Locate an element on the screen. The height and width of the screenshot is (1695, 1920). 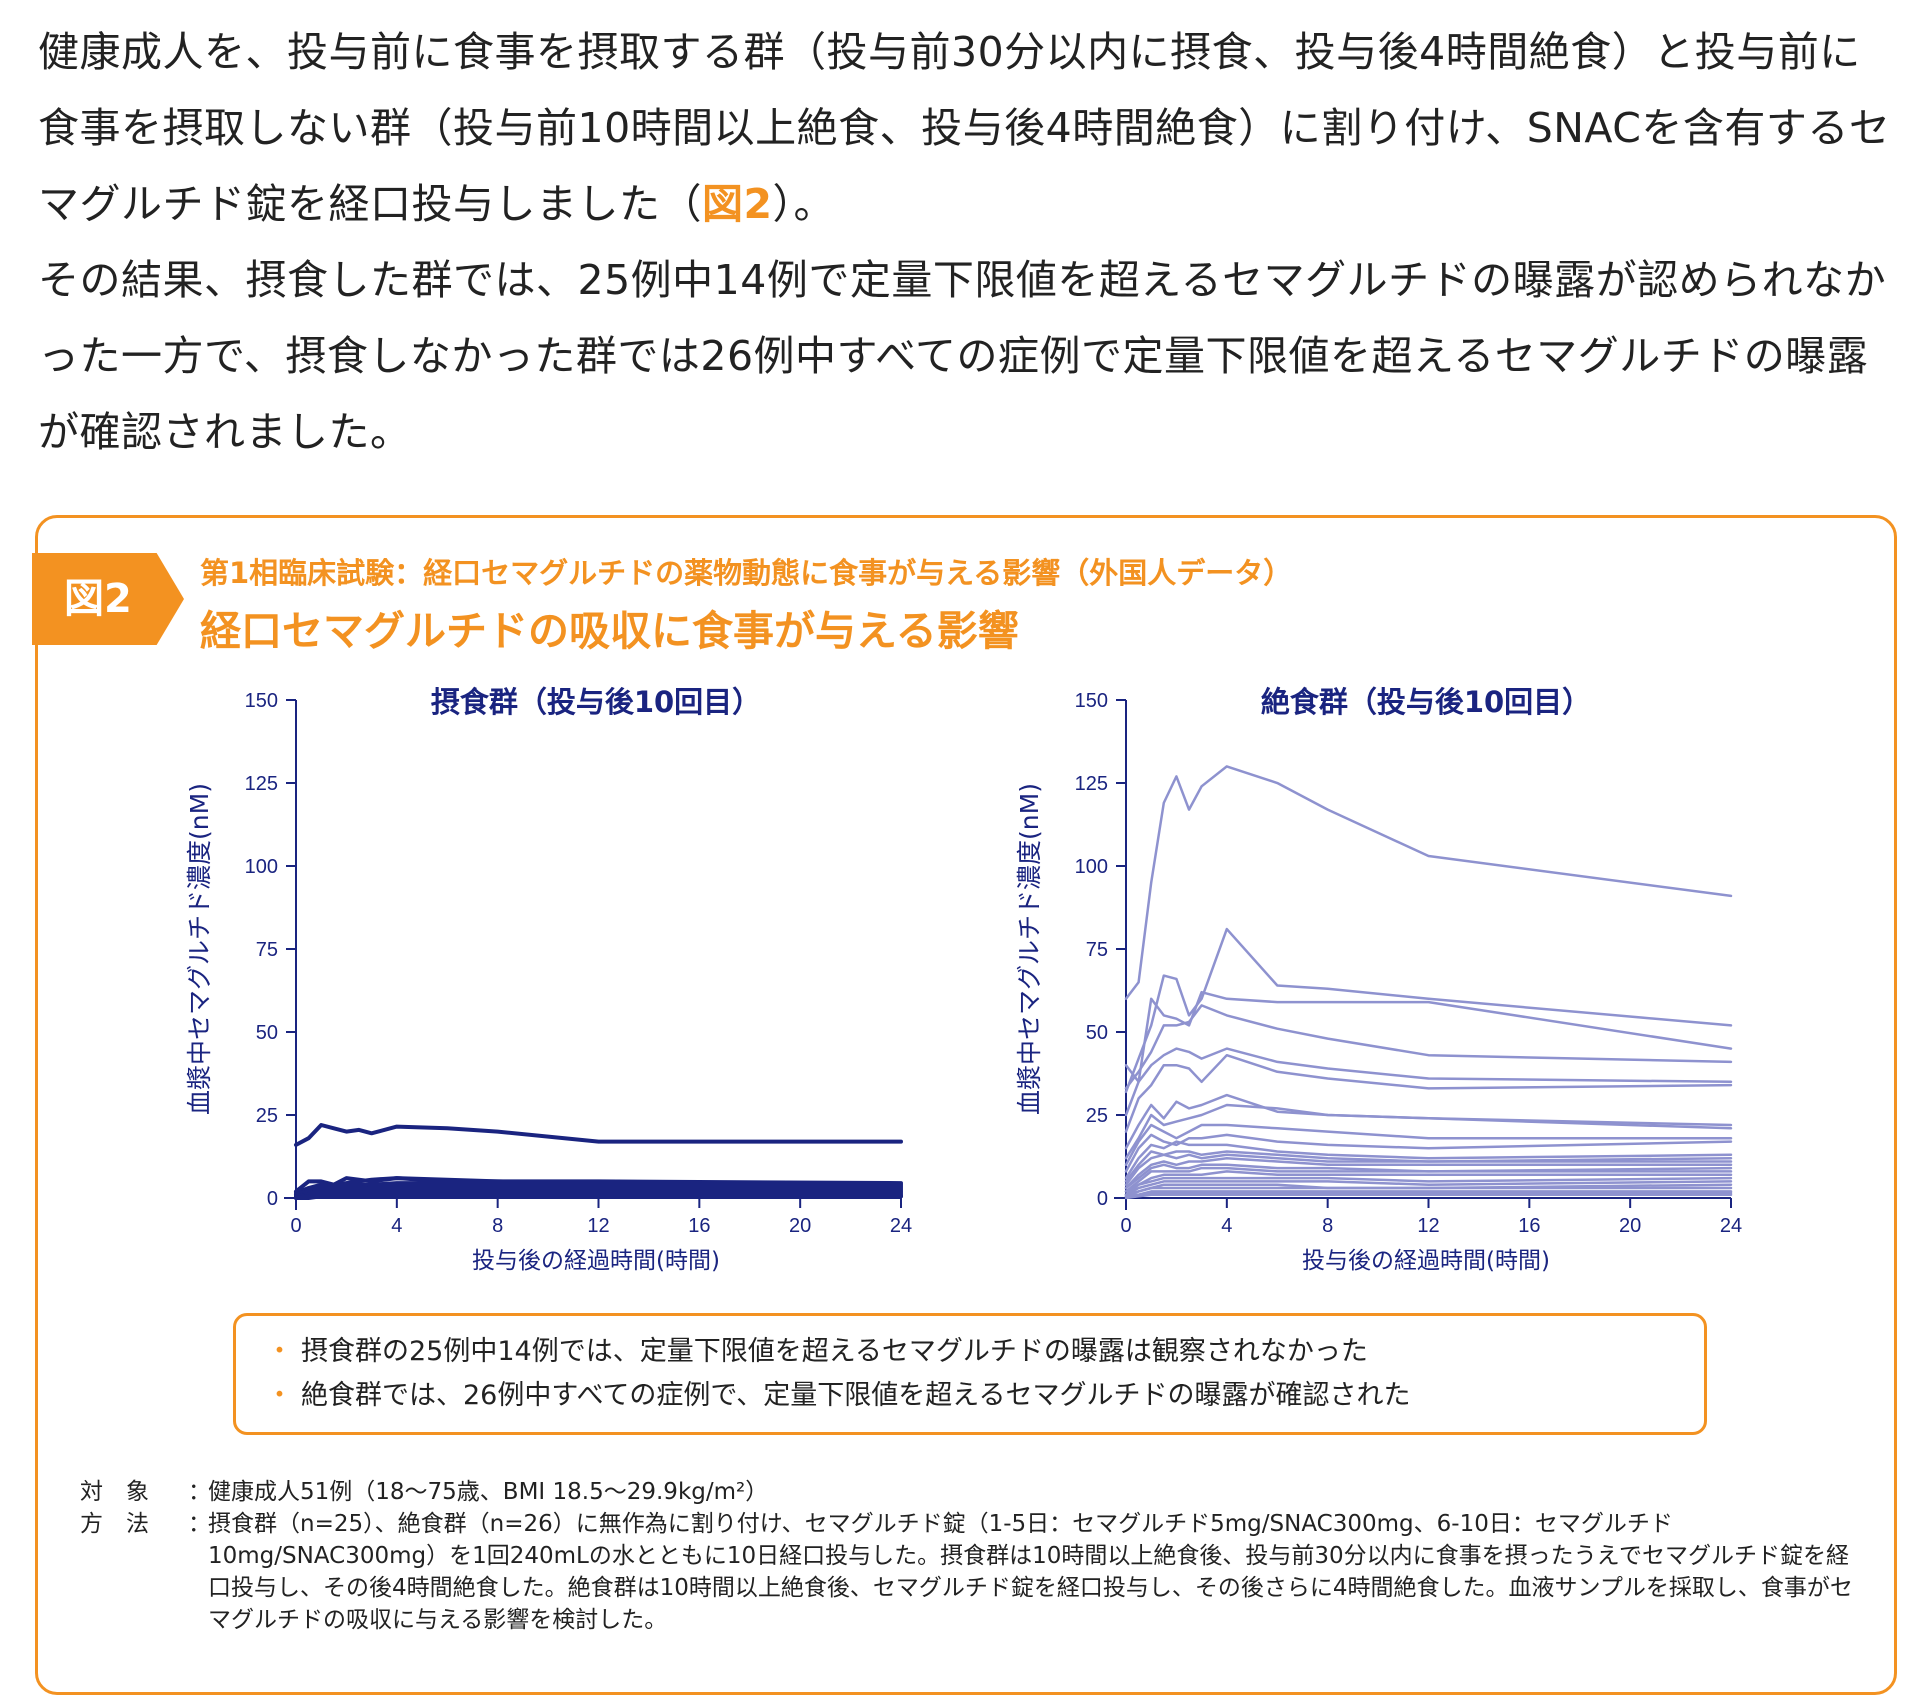
figure-tag: 図2 is located at coordinates (108, 599).